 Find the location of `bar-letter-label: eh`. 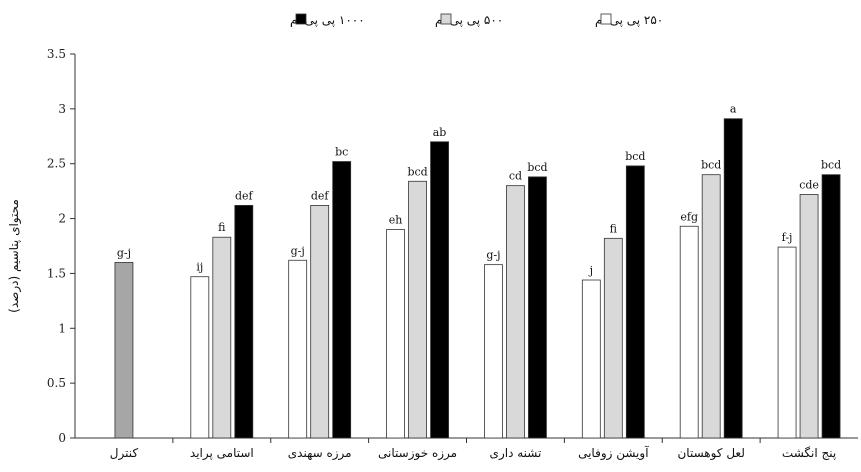

bar-letter-label: eh is located at coordinates (396, 220).